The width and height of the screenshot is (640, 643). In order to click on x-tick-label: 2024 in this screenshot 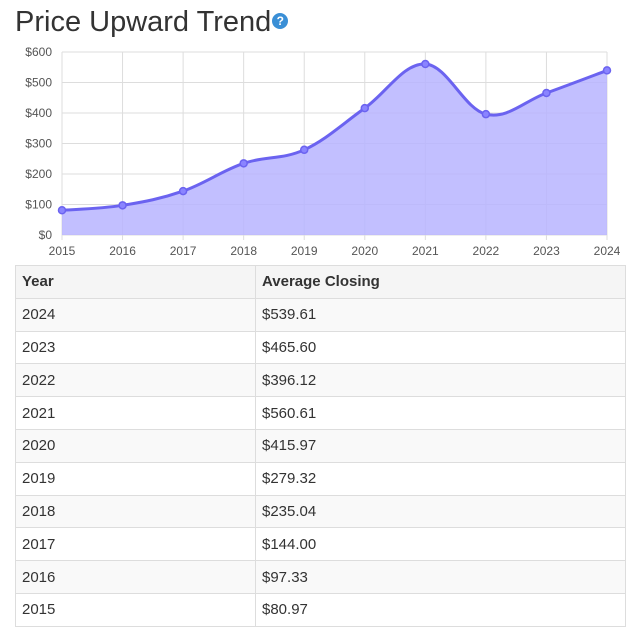, I will do `click(607, 251)`.